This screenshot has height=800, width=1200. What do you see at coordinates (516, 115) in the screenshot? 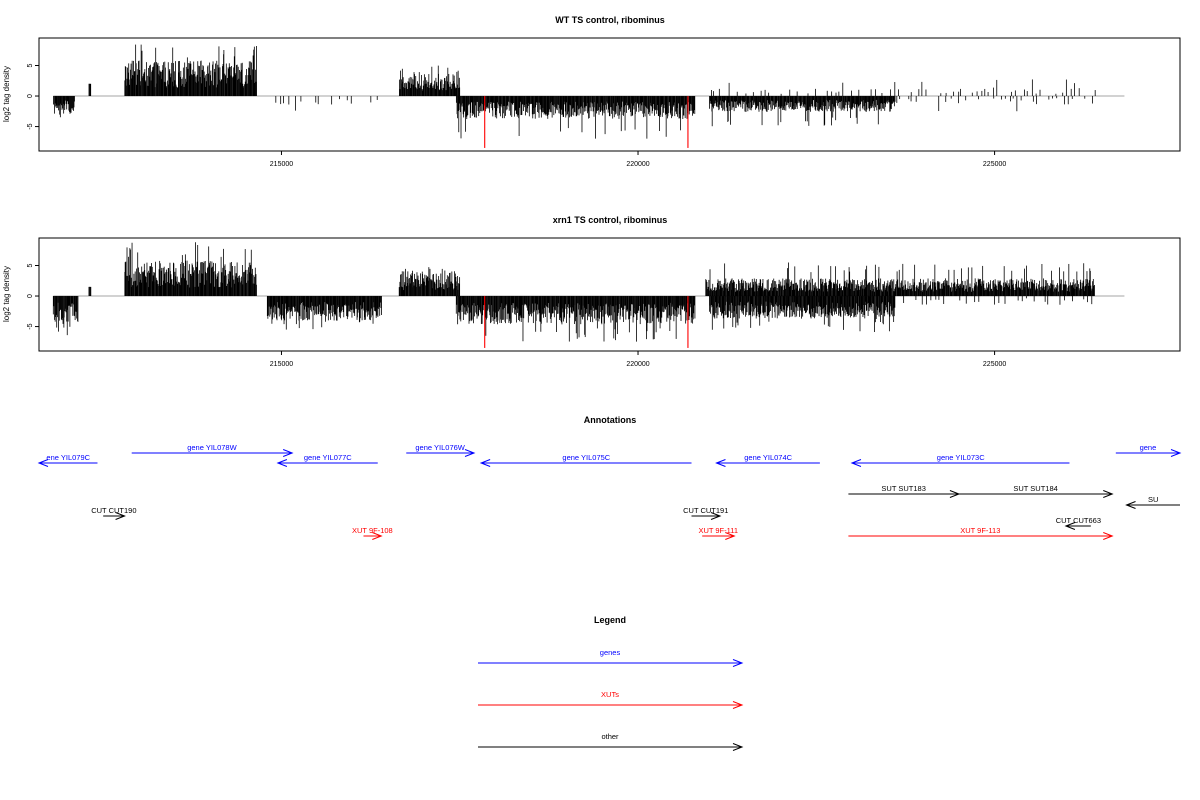
I see `wt-axes: -5 0 5 215000 220000 225000` at bounding box center [516, 115].